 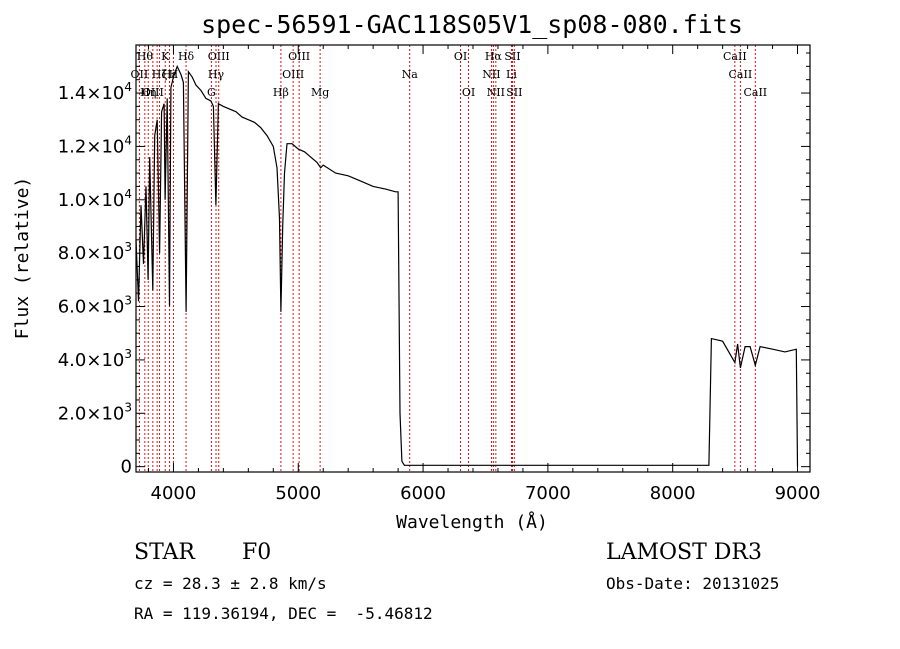 I want to click on line-label-3: OIII, so click(x=153, y=92).